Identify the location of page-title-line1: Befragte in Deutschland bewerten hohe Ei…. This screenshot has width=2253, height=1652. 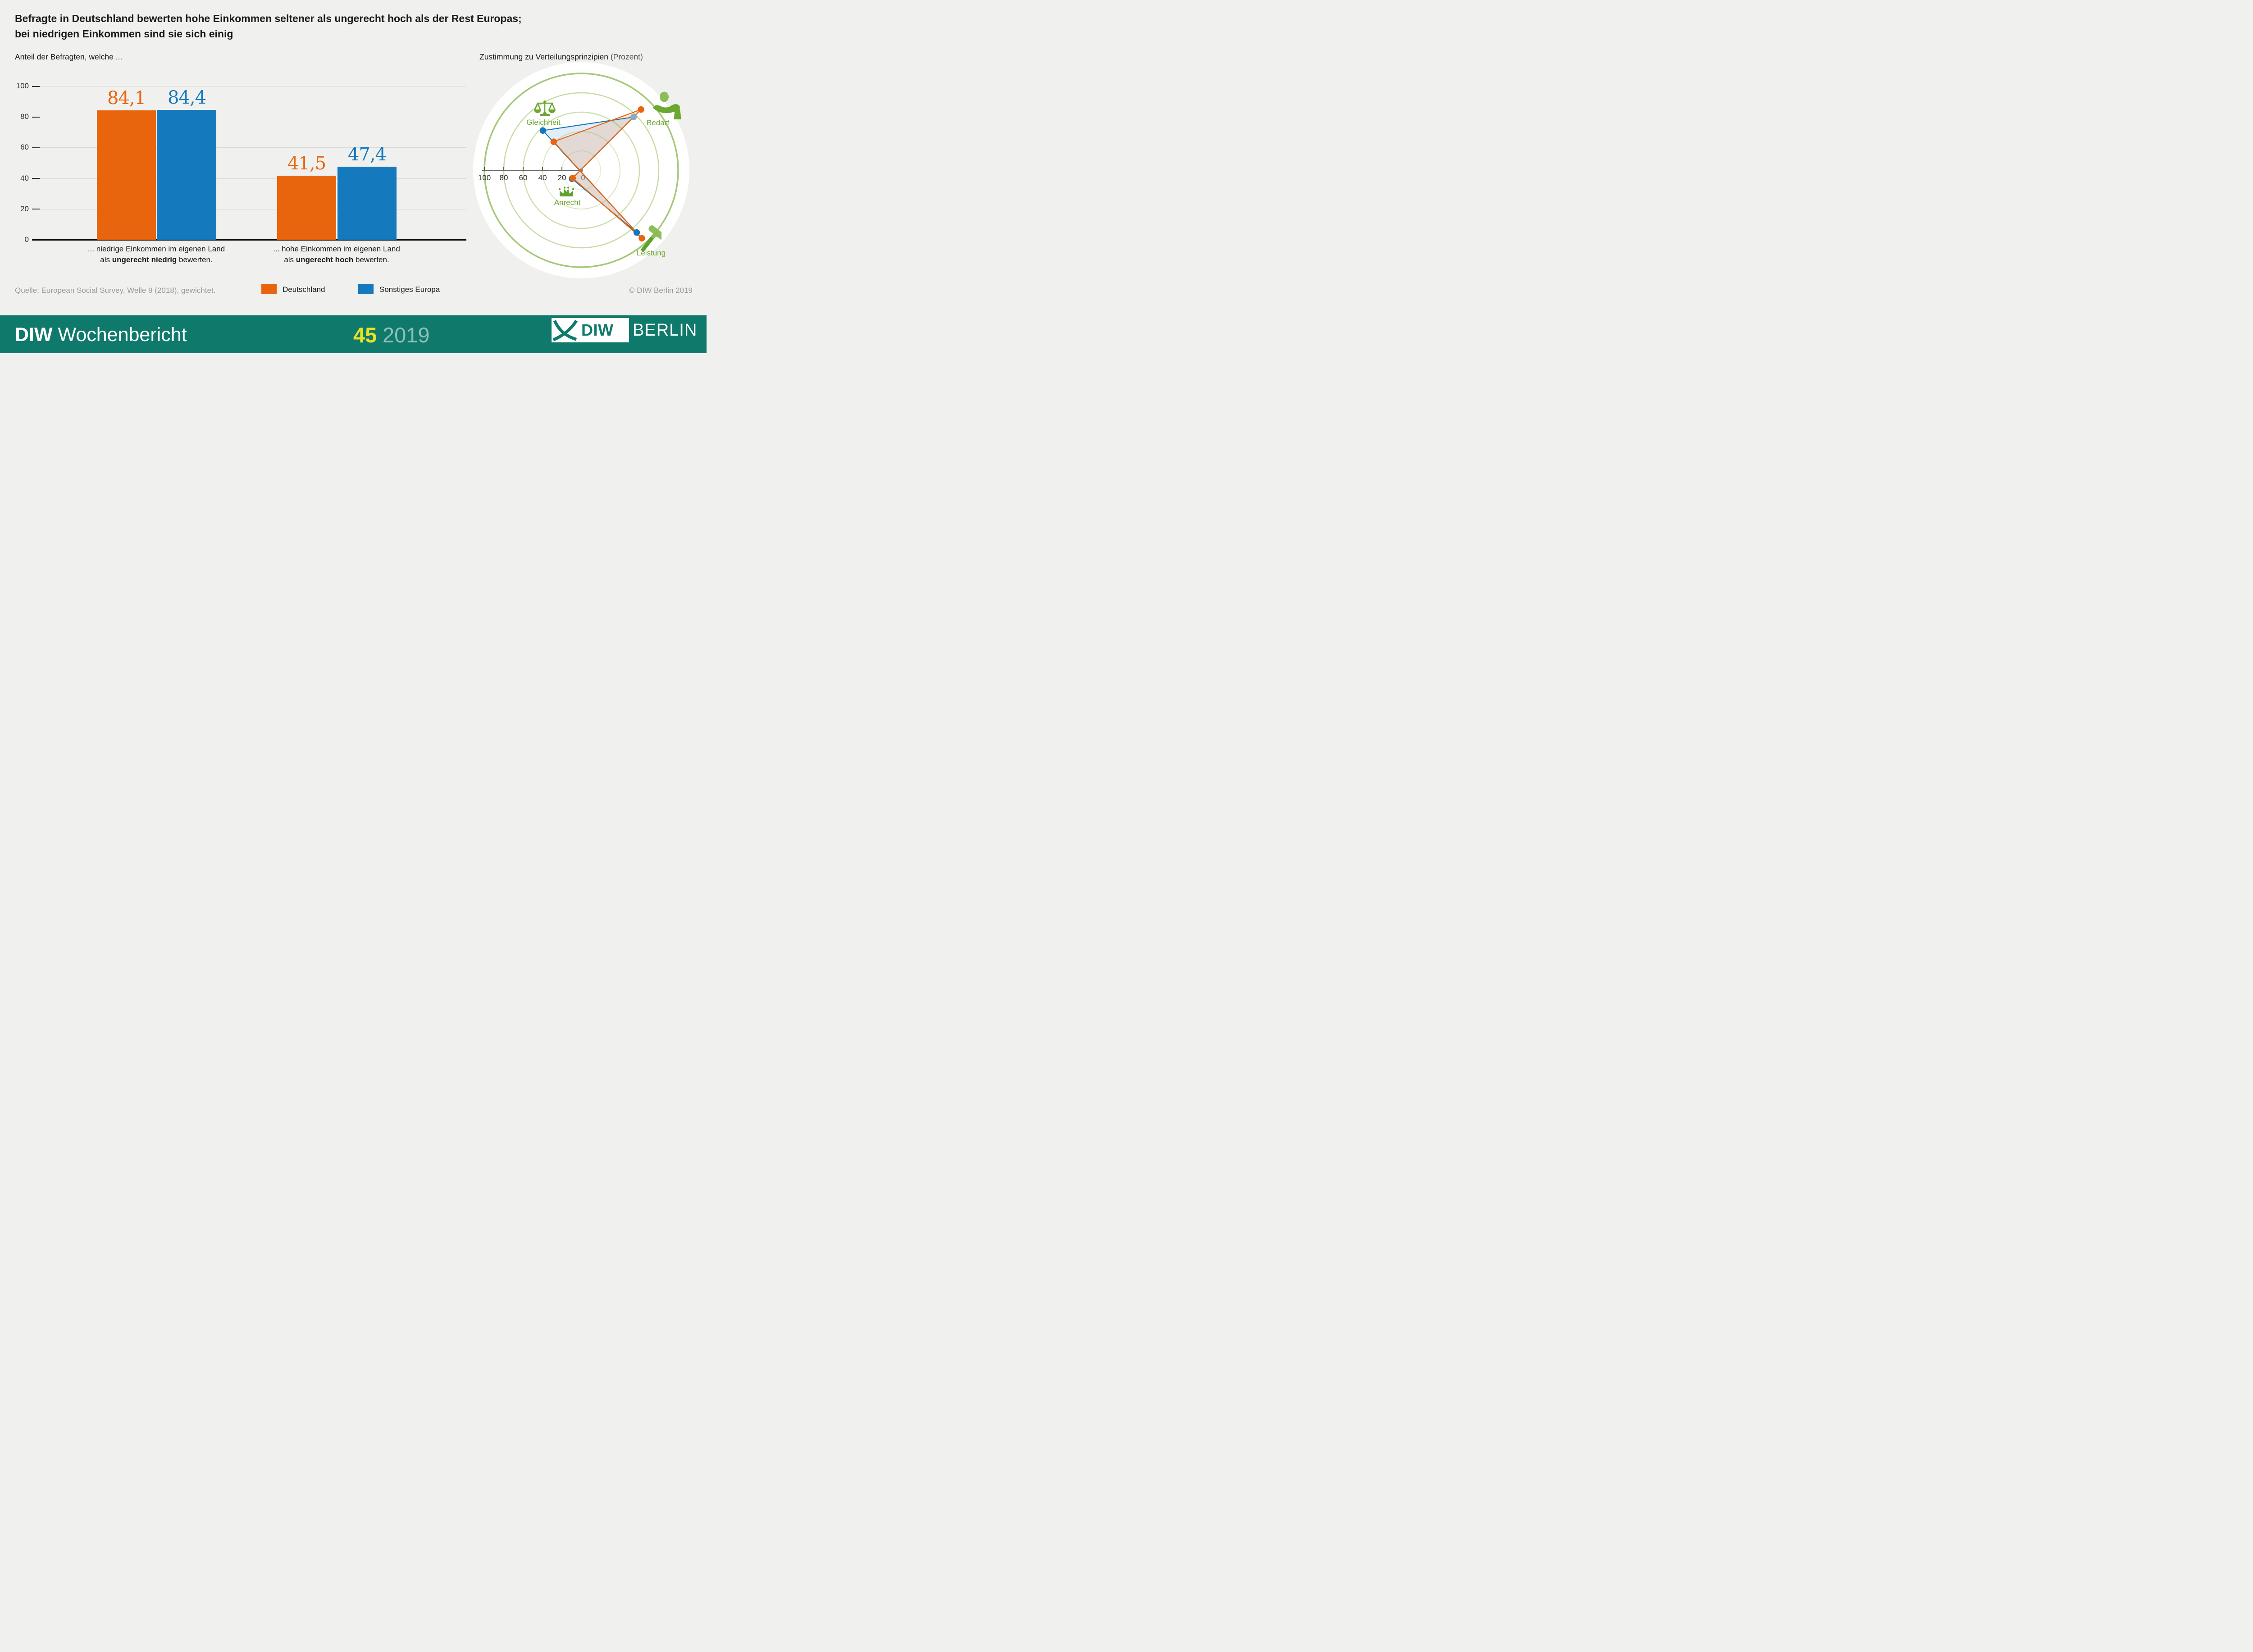
(268, 18).